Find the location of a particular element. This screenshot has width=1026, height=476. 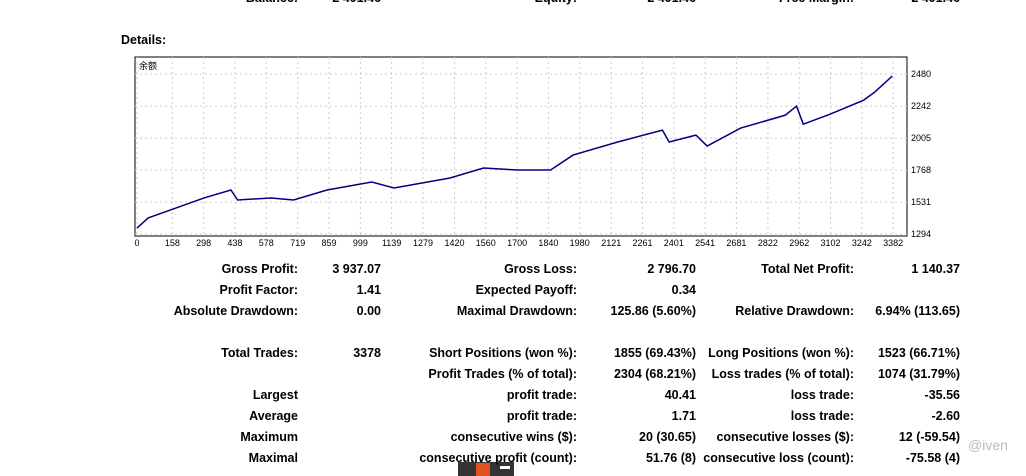

table-cell: 1074 (31.79%) is located at coordinates (919, 374).